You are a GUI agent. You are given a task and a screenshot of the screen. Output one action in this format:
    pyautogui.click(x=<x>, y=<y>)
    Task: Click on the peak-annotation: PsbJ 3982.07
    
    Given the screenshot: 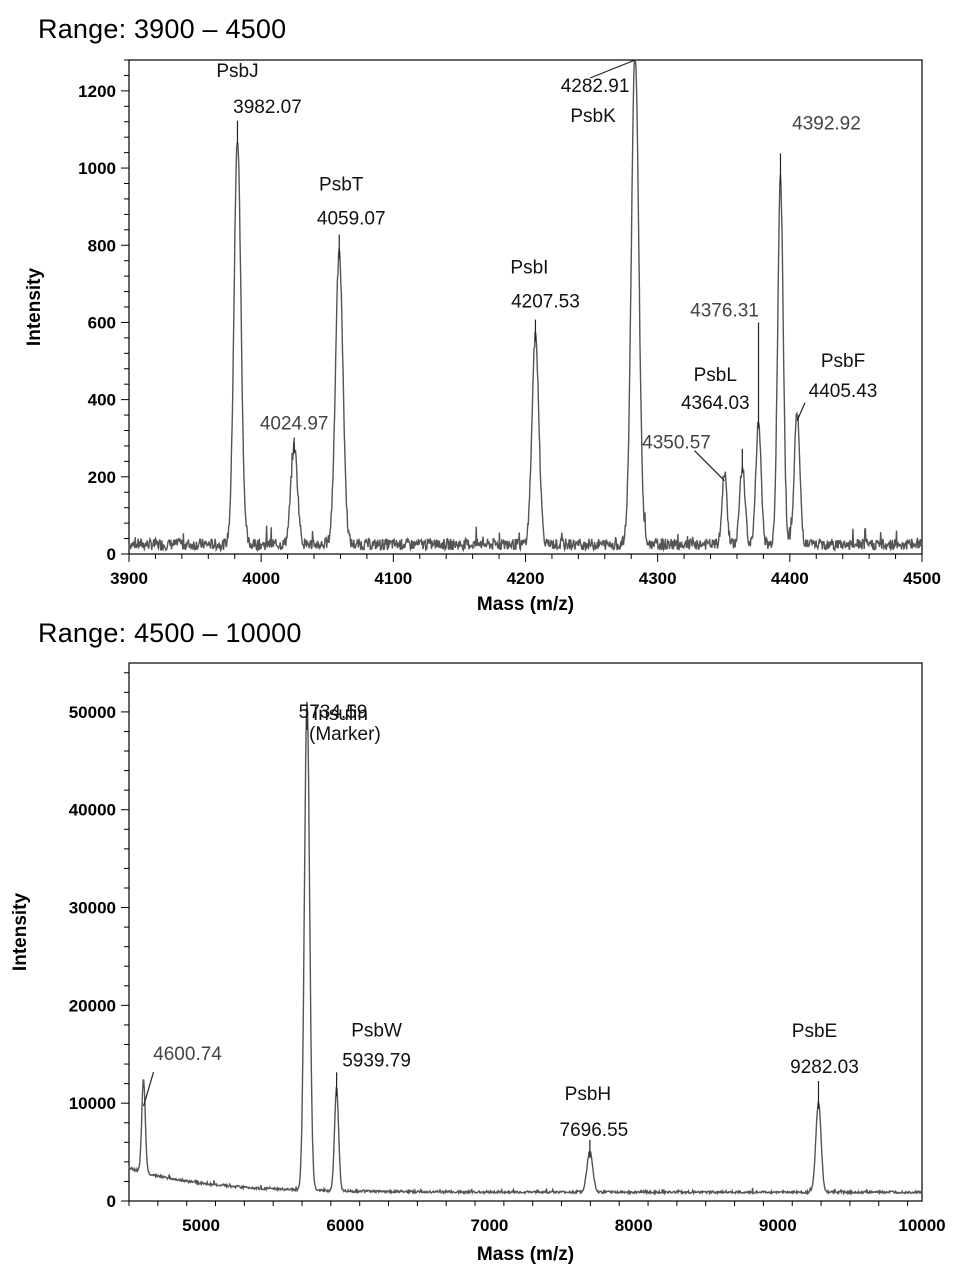 What is the action you would take?
    pyautogui.click(x=259, y=103)
    